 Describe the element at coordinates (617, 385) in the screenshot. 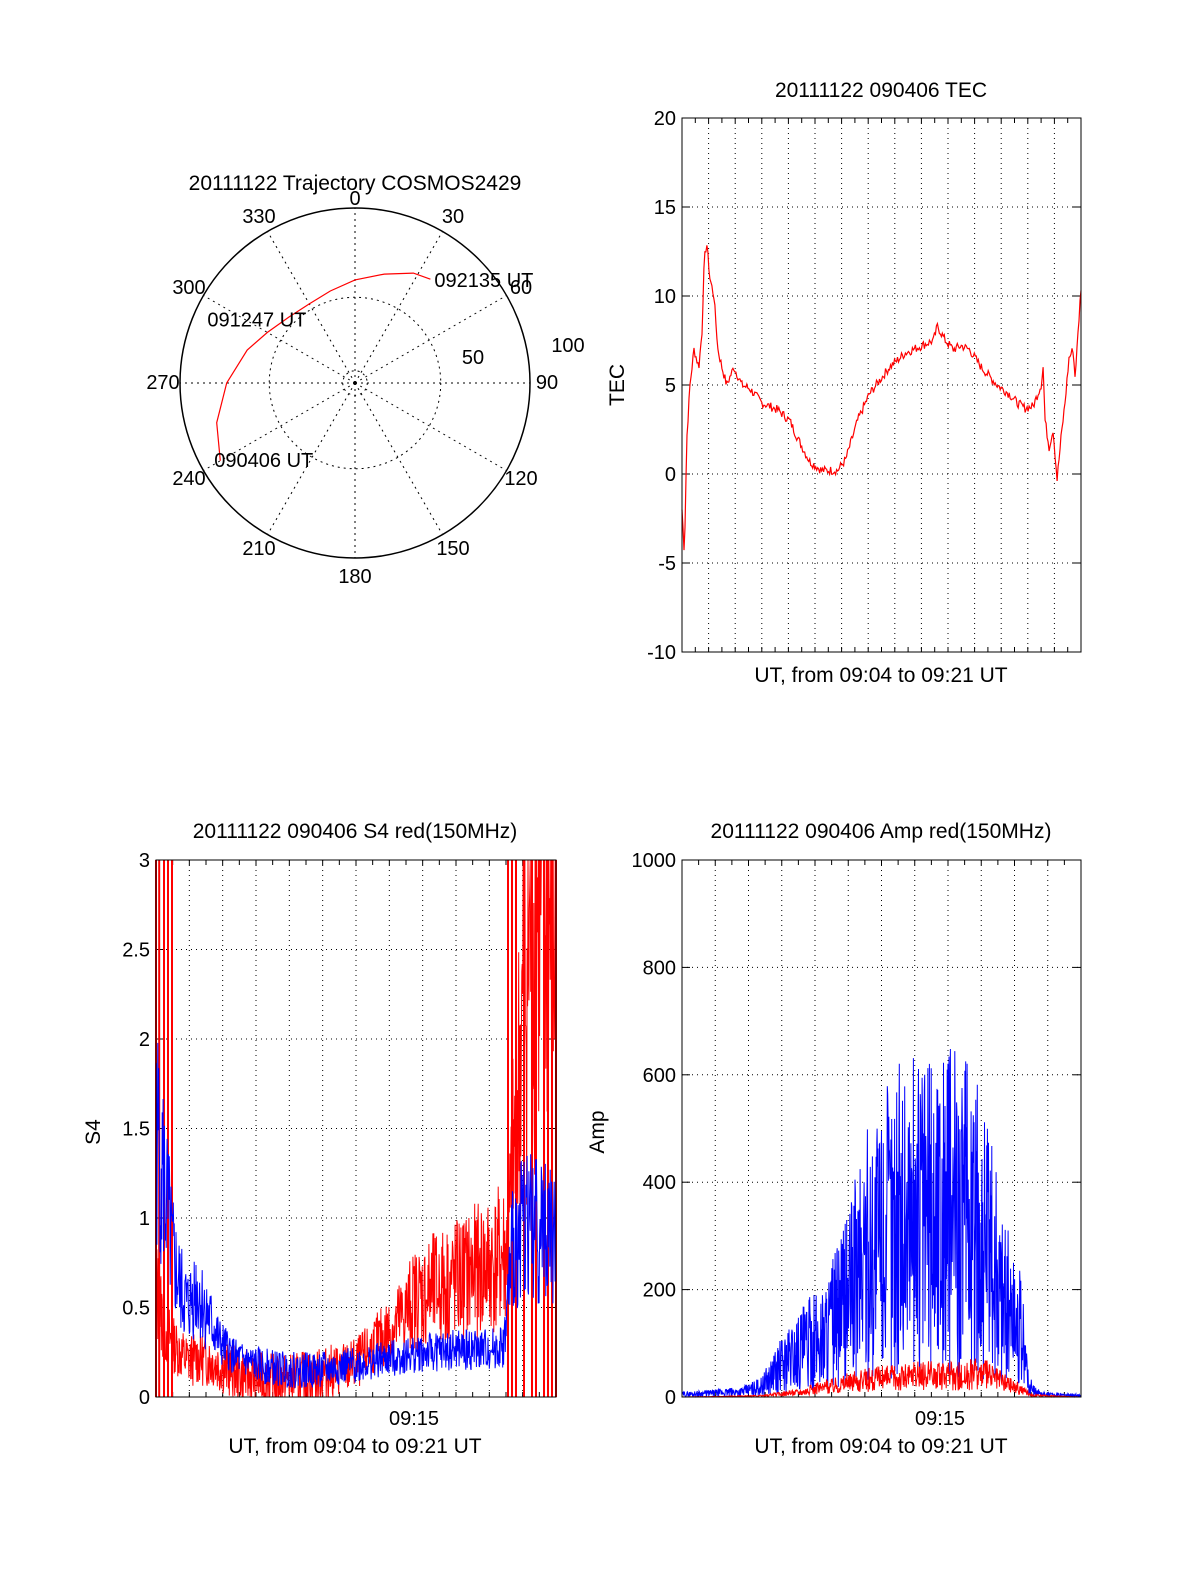

I see `tec-ylabel: TEC` at that location.